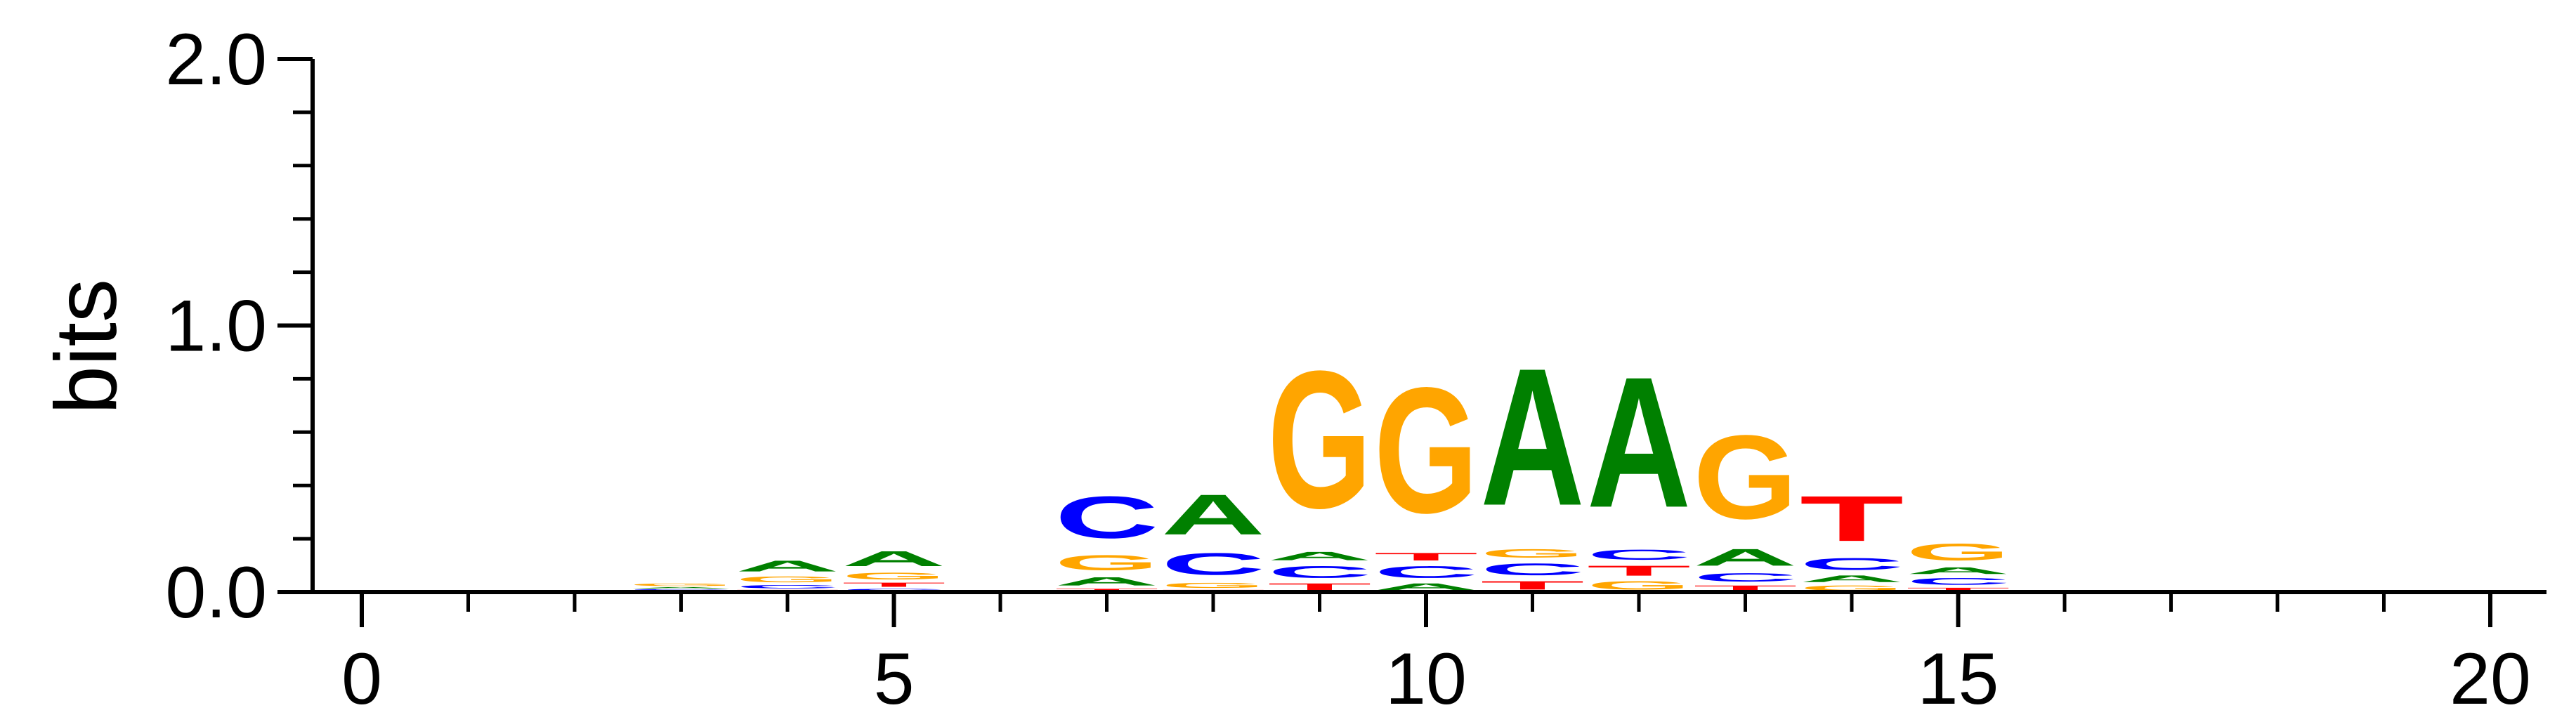  What do you see at coordinates (895, 679) in the screenshot?
I see `x-tick-label: 5` at bounding box center [895, 679].